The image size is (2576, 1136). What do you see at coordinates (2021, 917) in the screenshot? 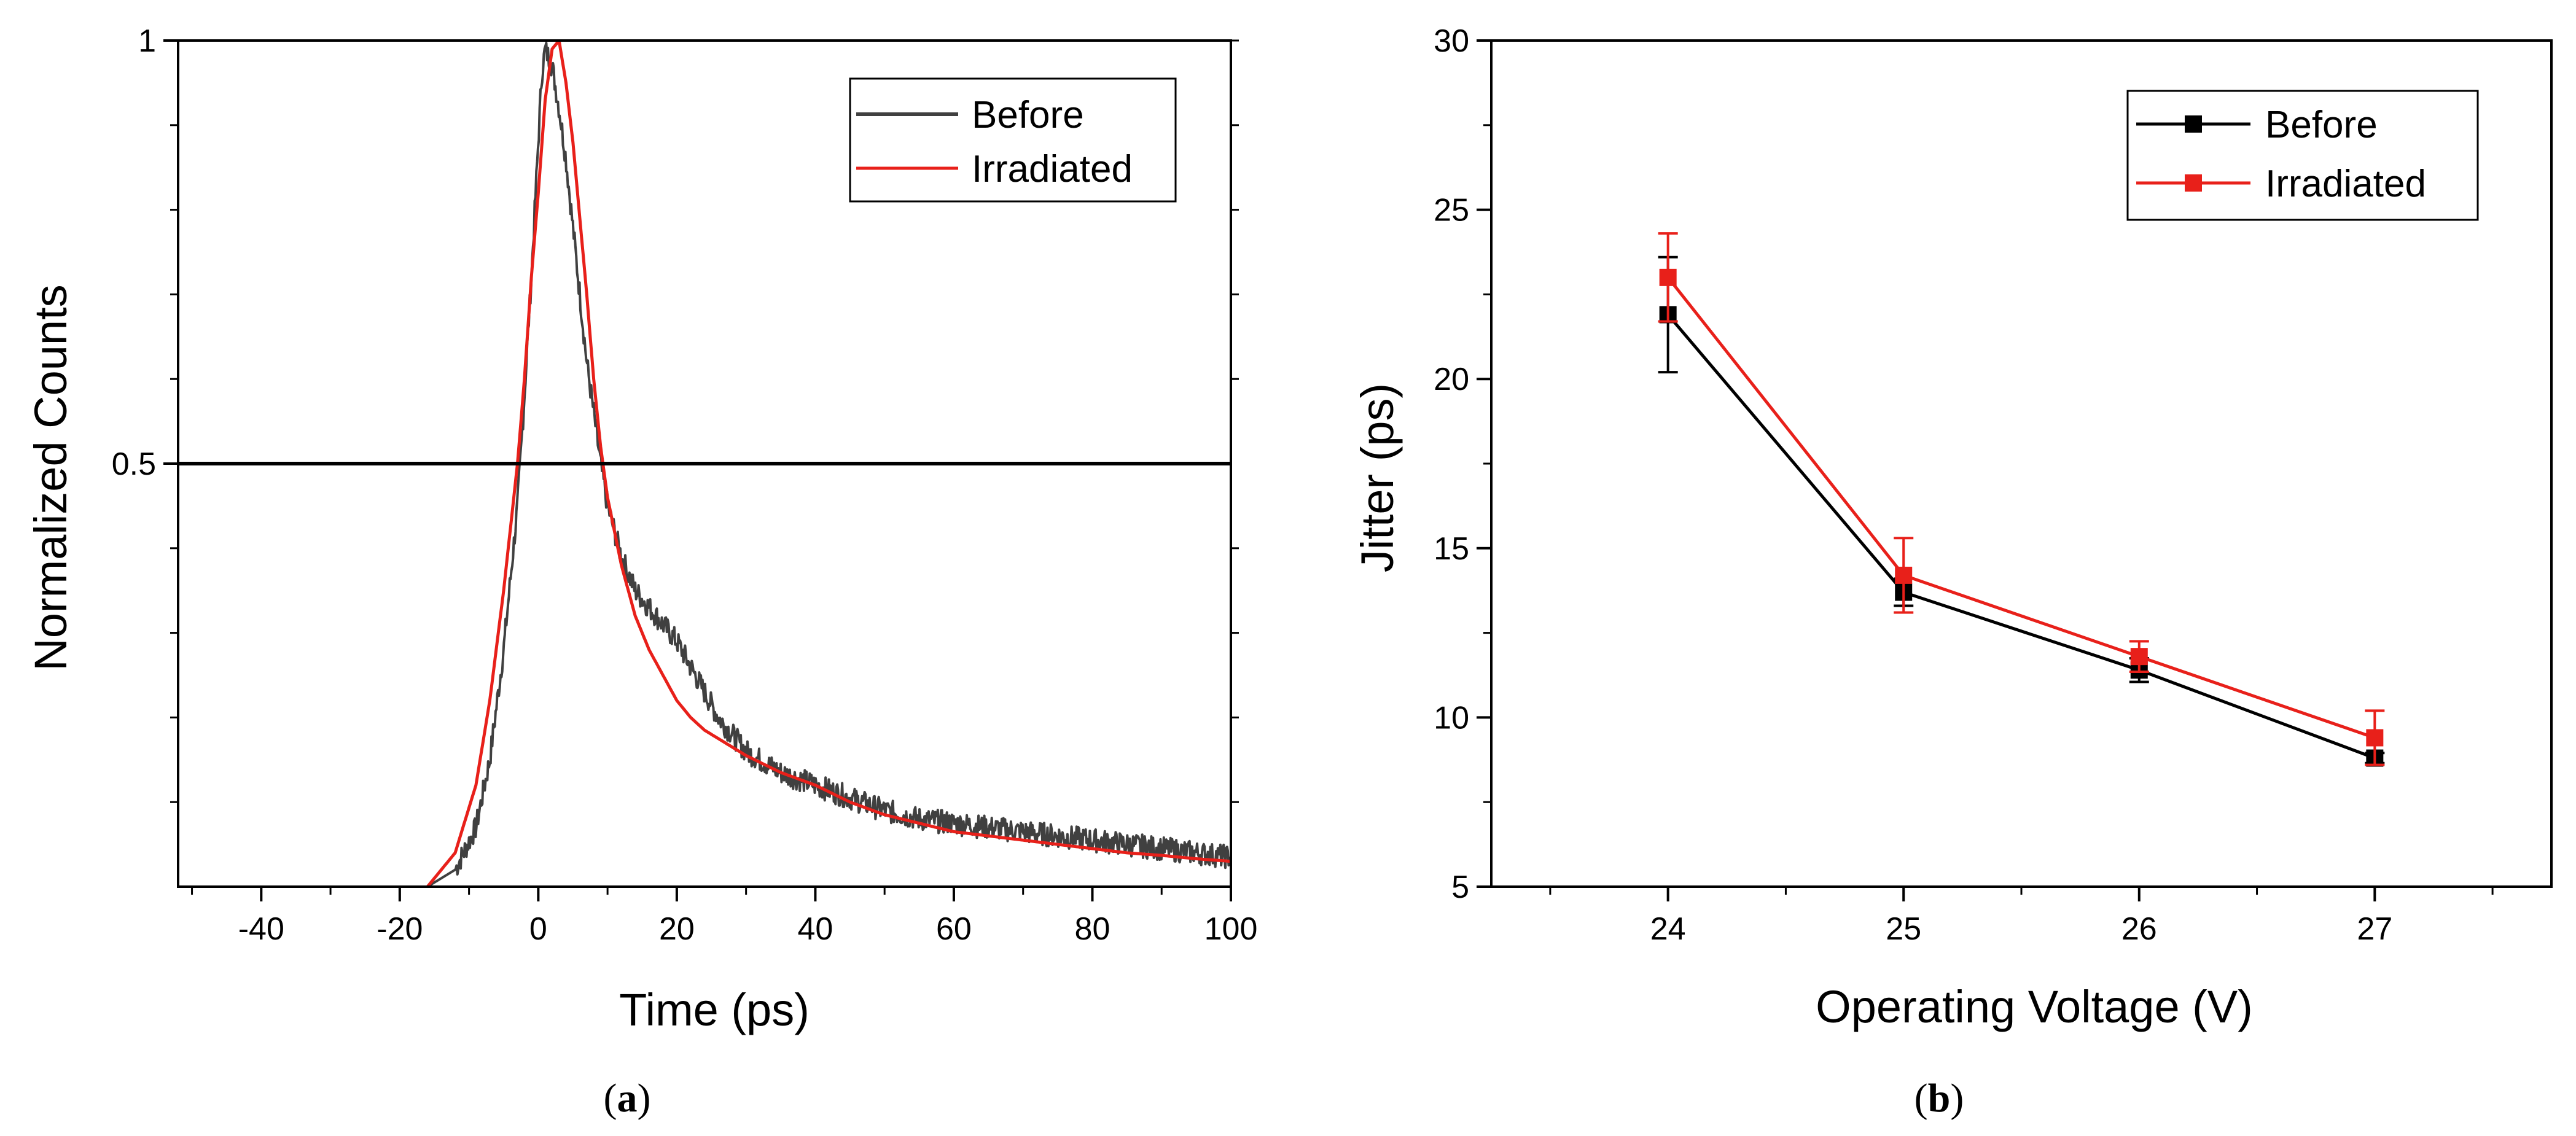
I see `panel-b-x-ticks: 24 25 26 27` at bounding box center [2021, 917].